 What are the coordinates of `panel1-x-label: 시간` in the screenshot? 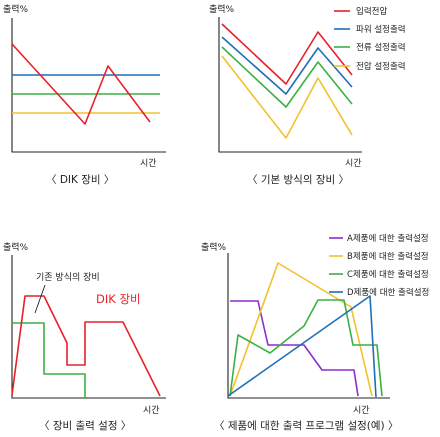 It's located at (148, 163).